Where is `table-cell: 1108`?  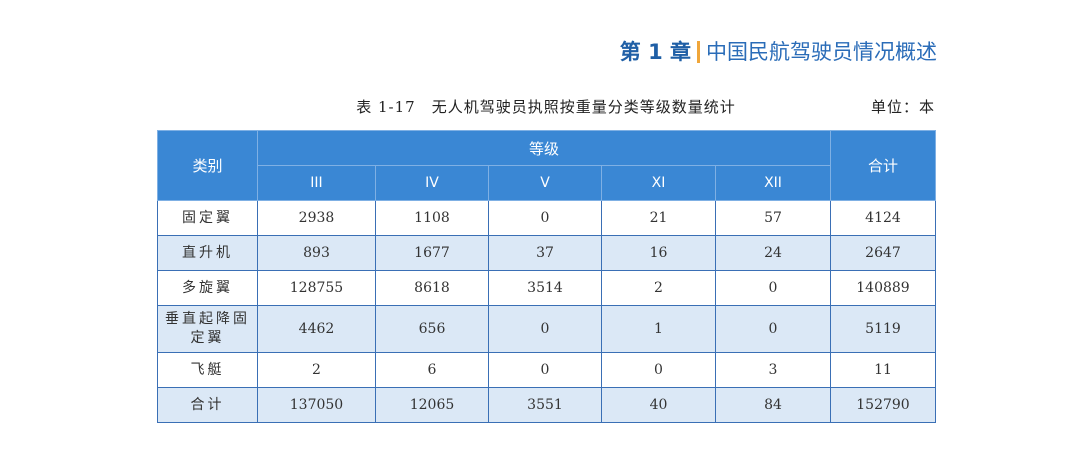
table-cell: 1108 is located at coordinates (432, 218).